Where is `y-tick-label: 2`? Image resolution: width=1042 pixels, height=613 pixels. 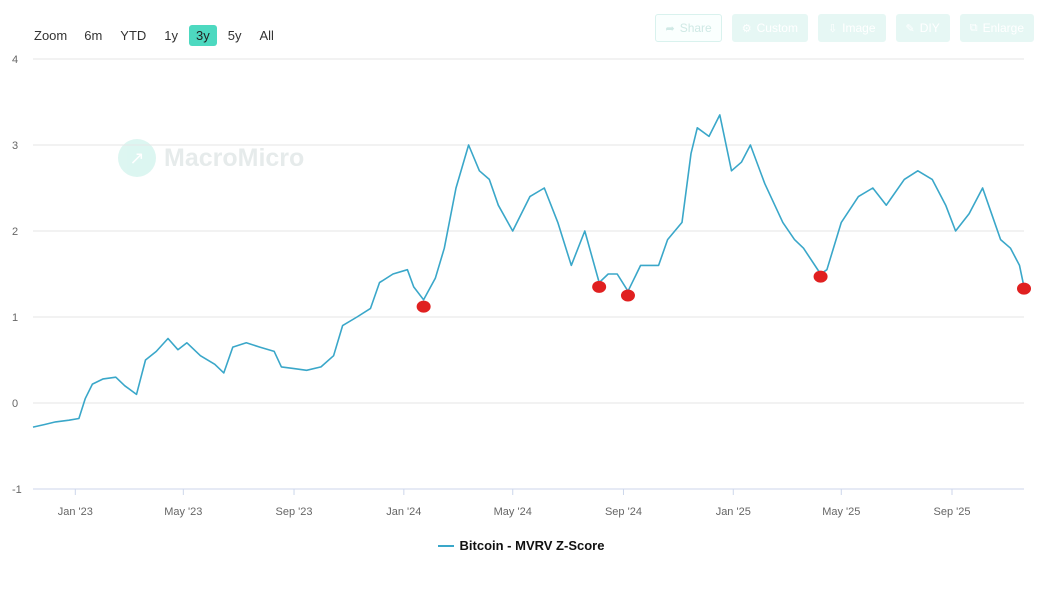 y-tick-label: 2 is located at coordinates (15, 232).